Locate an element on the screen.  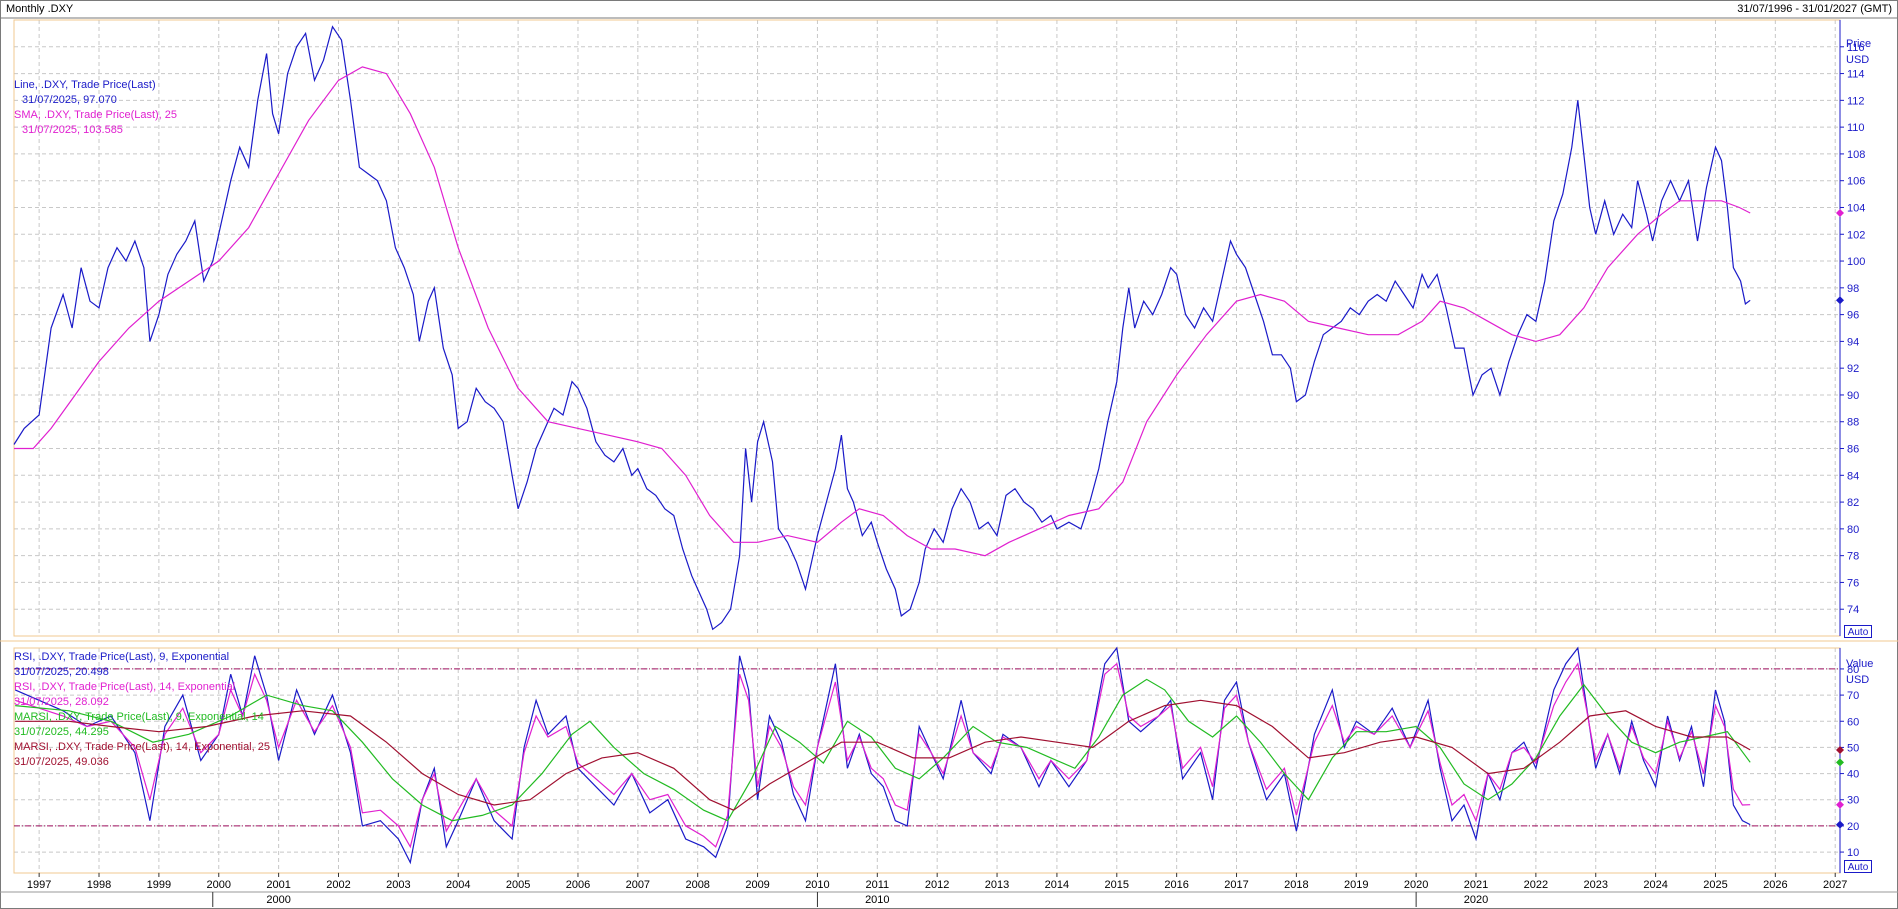
price-tick-label: 114 is located at coordinates (1856, 75).